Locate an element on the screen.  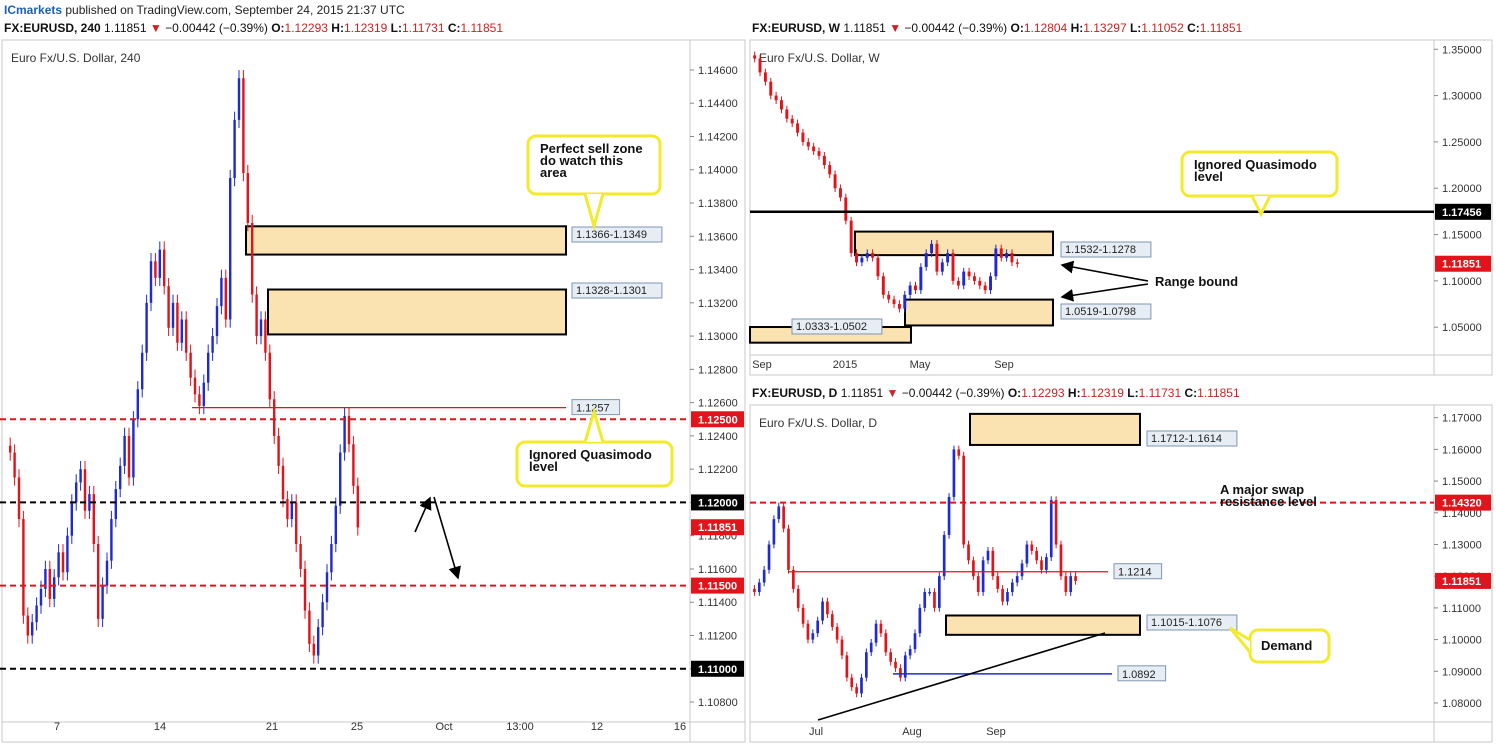
h4-sell-zone-callout-text: Perfect sell zone is located at coordinates (591, 148).